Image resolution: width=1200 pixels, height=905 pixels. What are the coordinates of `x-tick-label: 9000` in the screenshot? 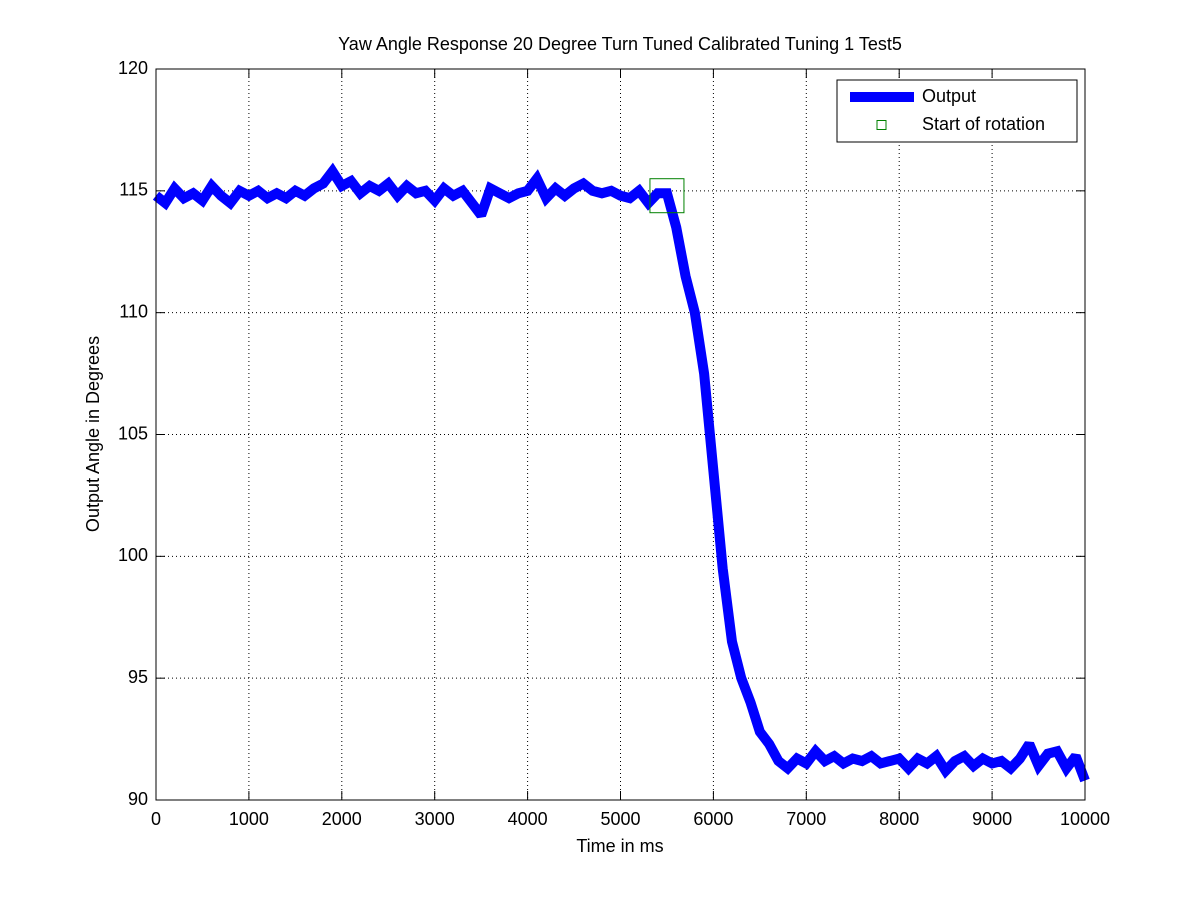 It's located at (992, 819).